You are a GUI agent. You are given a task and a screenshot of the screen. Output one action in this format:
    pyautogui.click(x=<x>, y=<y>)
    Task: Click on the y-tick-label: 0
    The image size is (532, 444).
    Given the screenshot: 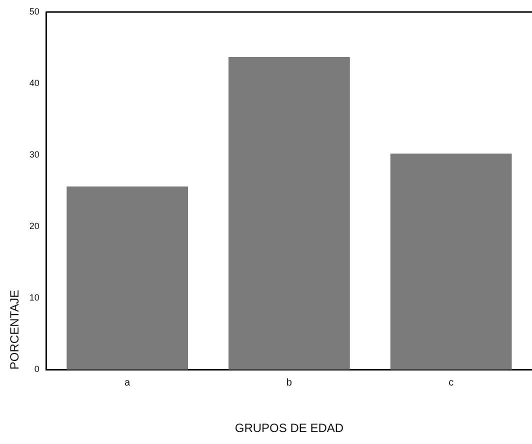 What is the action you would take?
    pyautogui.click(x=37, y=369)
    